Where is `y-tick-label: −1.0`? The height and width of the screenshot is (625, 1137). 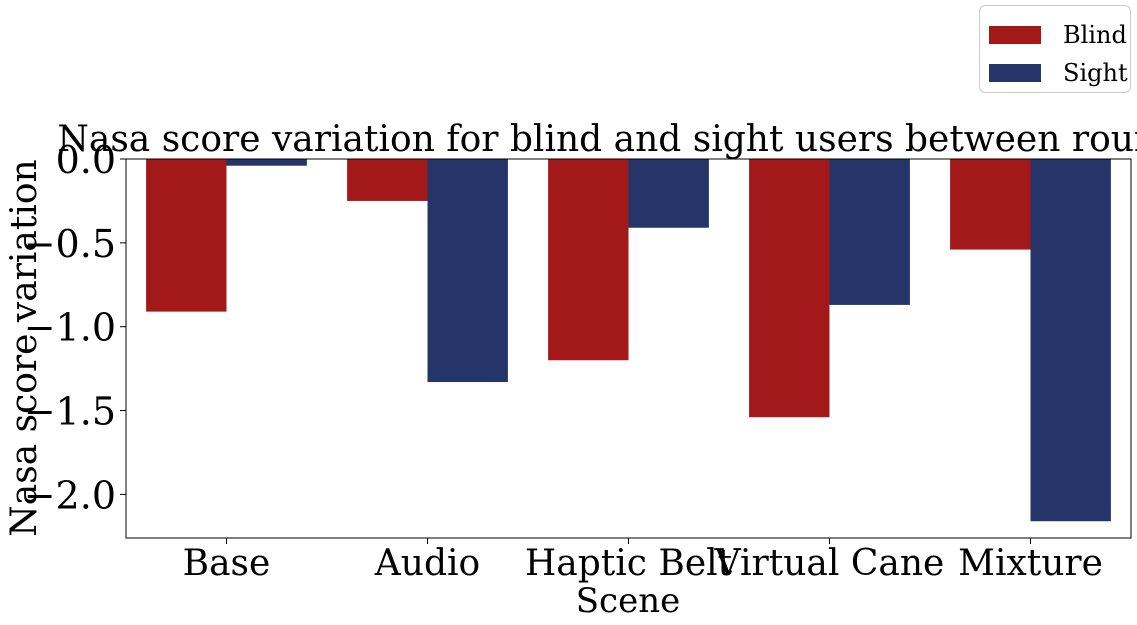
y-tick-label: −1.0 is located at coordinates (70, 328).